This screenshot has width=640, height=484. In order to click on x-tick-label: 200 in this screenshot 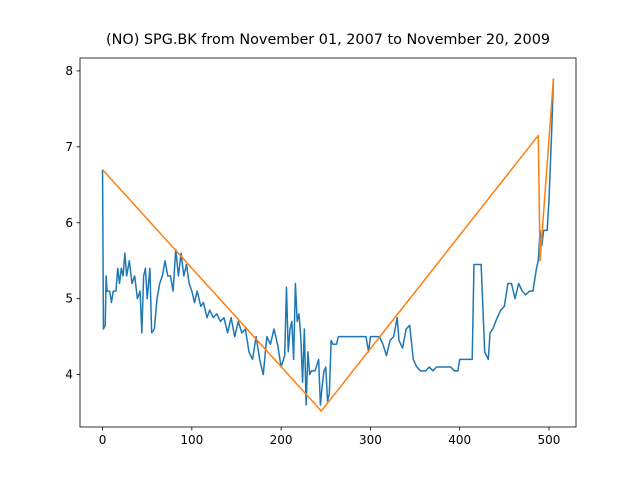, I will do `click(281, 440)`.